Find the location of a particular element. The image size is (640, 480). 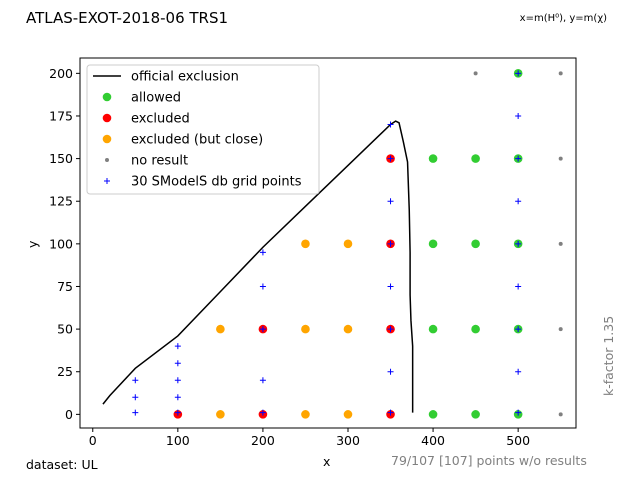

legend-label: 30 SModelS db grid points is located at coordinates (216, 182).